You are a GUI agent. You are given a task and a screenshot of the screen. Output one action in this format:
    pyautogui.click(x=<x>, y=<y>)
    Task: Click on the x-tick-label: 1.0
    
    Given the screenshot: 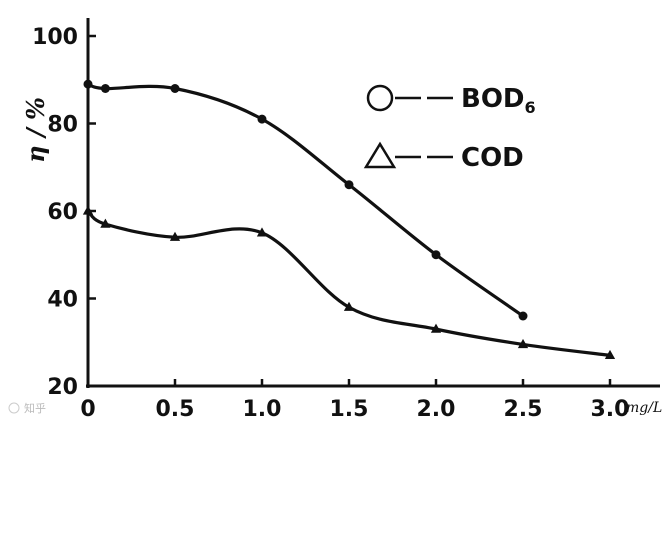 What is the action you would take?
    pyautogui.click(x=262, y=409)
    